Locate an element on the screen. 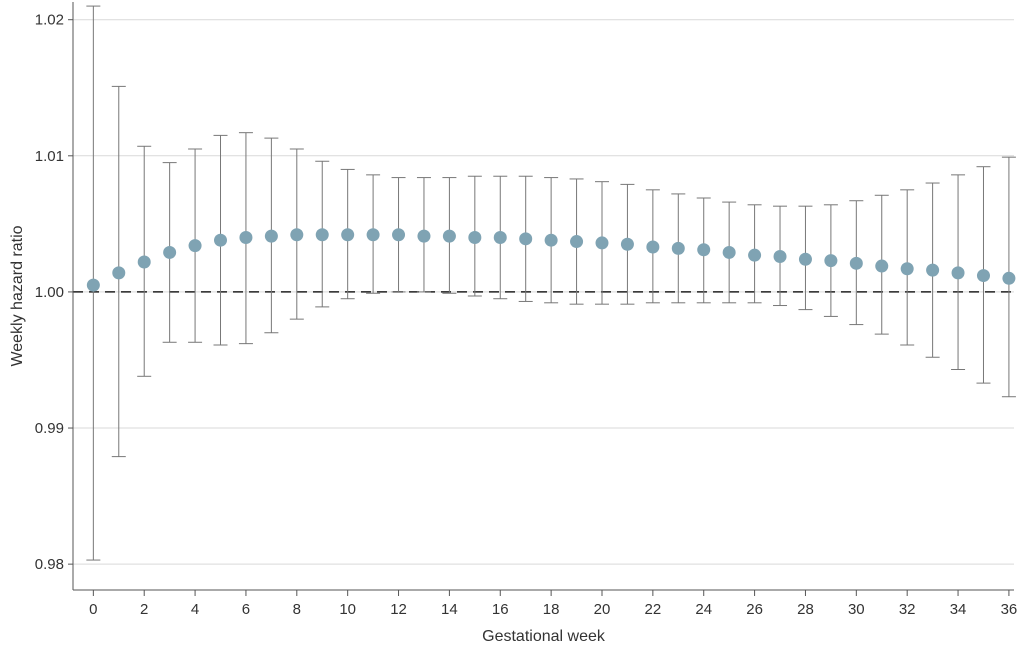 This screenshot has height=646, width=1024. x-tick-label: 32 is located at coordinates (907, 609).